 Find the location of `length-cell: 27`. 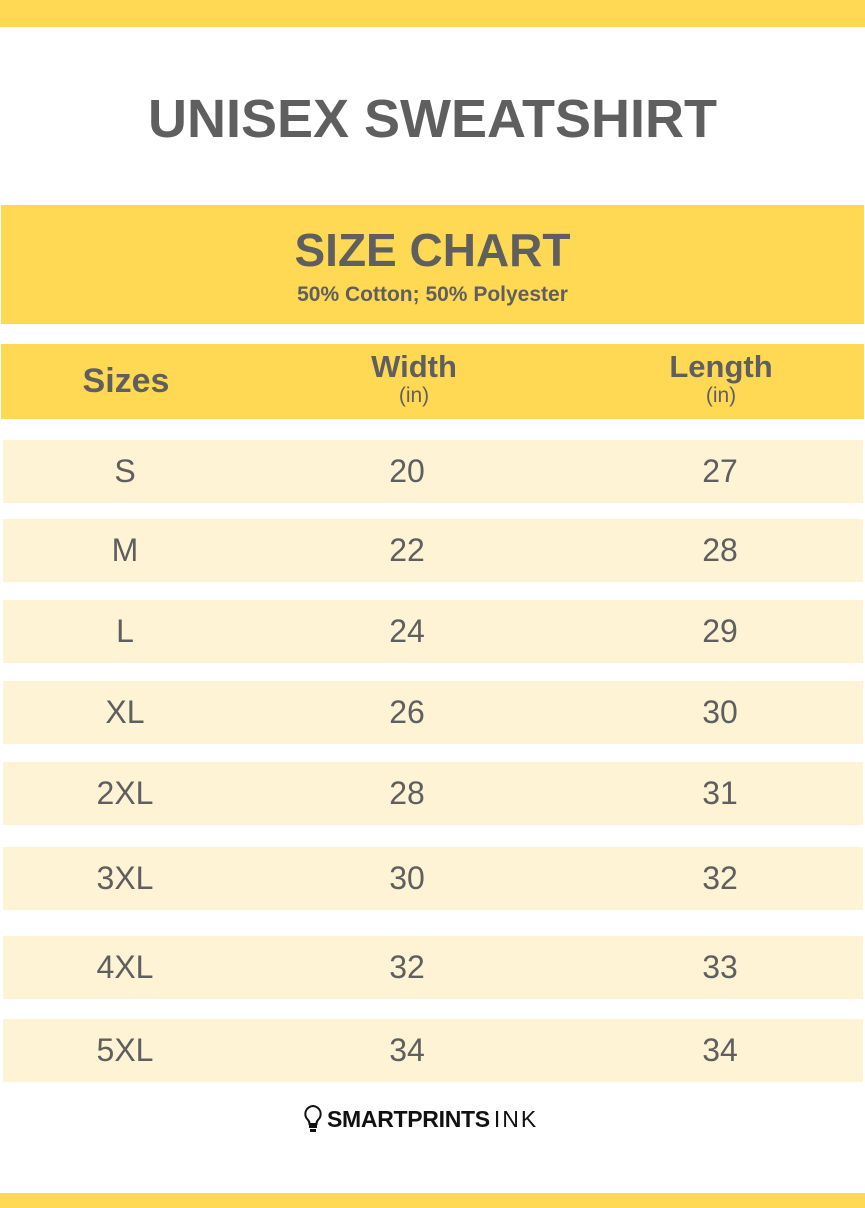

length-cell: 27 is located at coordinates (720, 471).